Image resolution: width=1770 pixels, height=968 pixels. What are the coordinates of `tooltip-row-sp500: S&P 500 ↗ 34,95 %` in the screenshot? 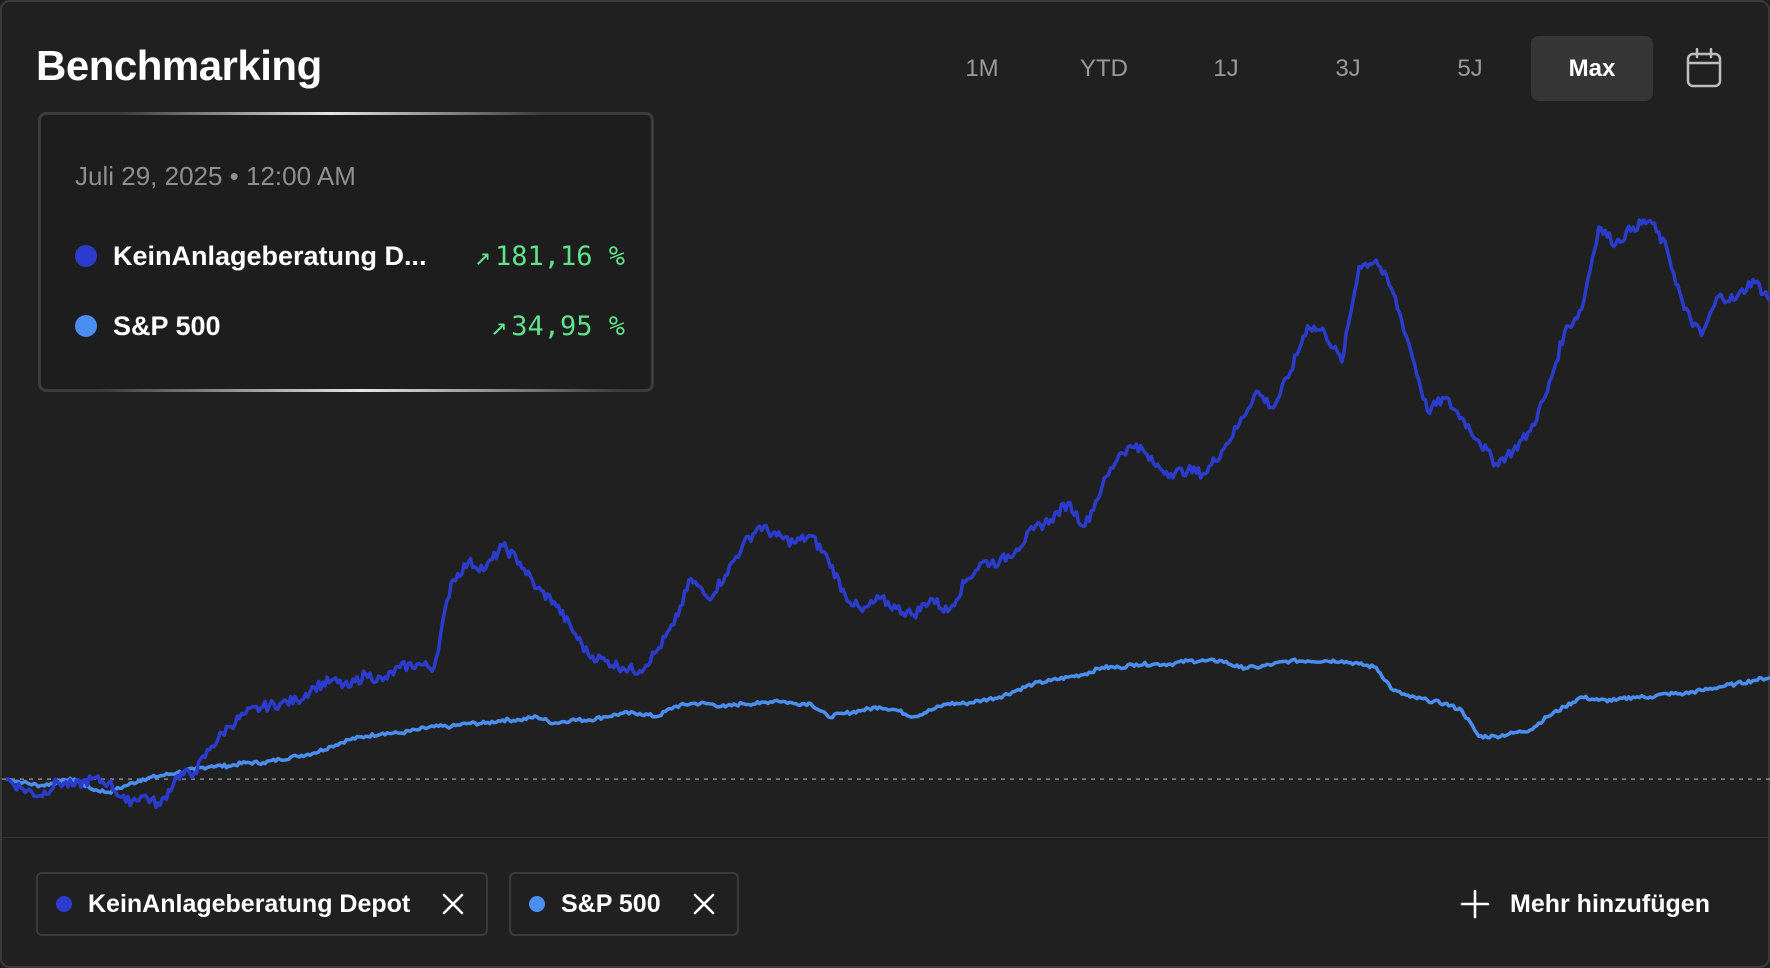 It's located at (350, 326).